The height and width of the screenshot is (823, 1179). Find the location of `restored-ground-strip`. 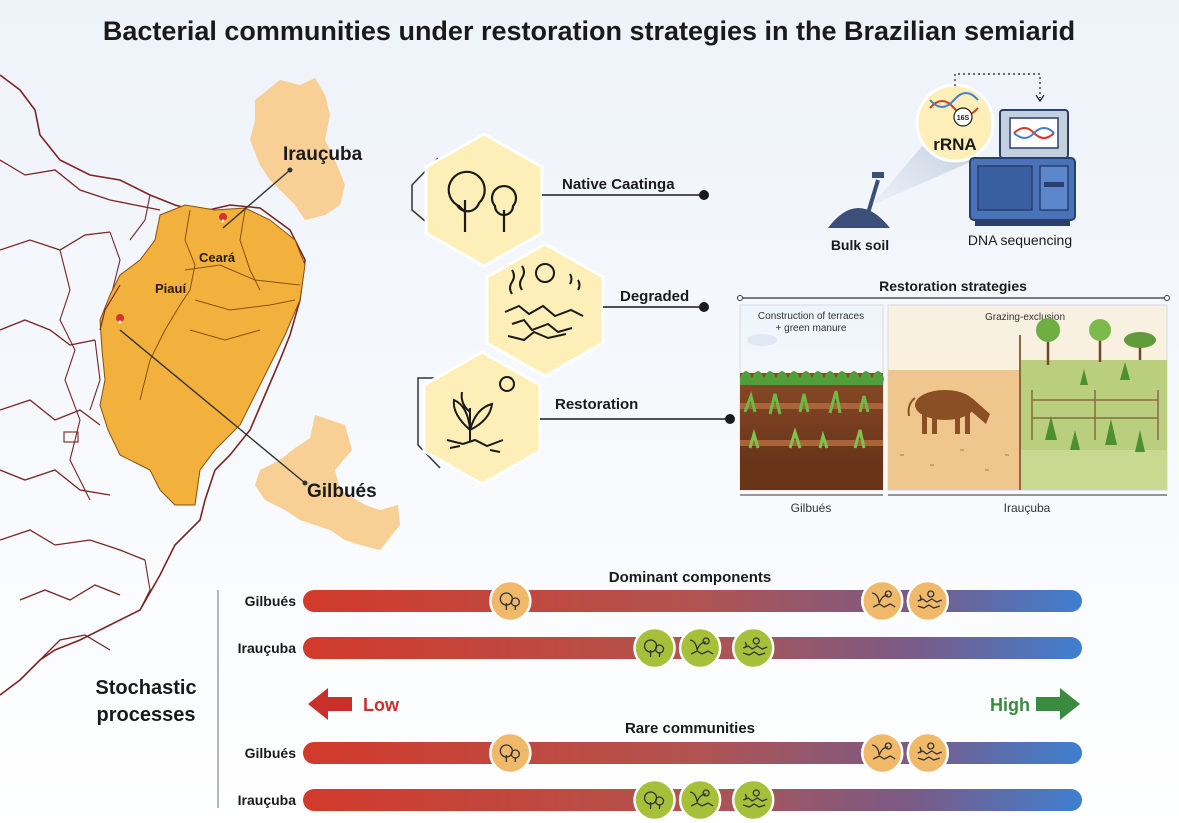

restored-ground-strip is located at coordinates (1093, 470).